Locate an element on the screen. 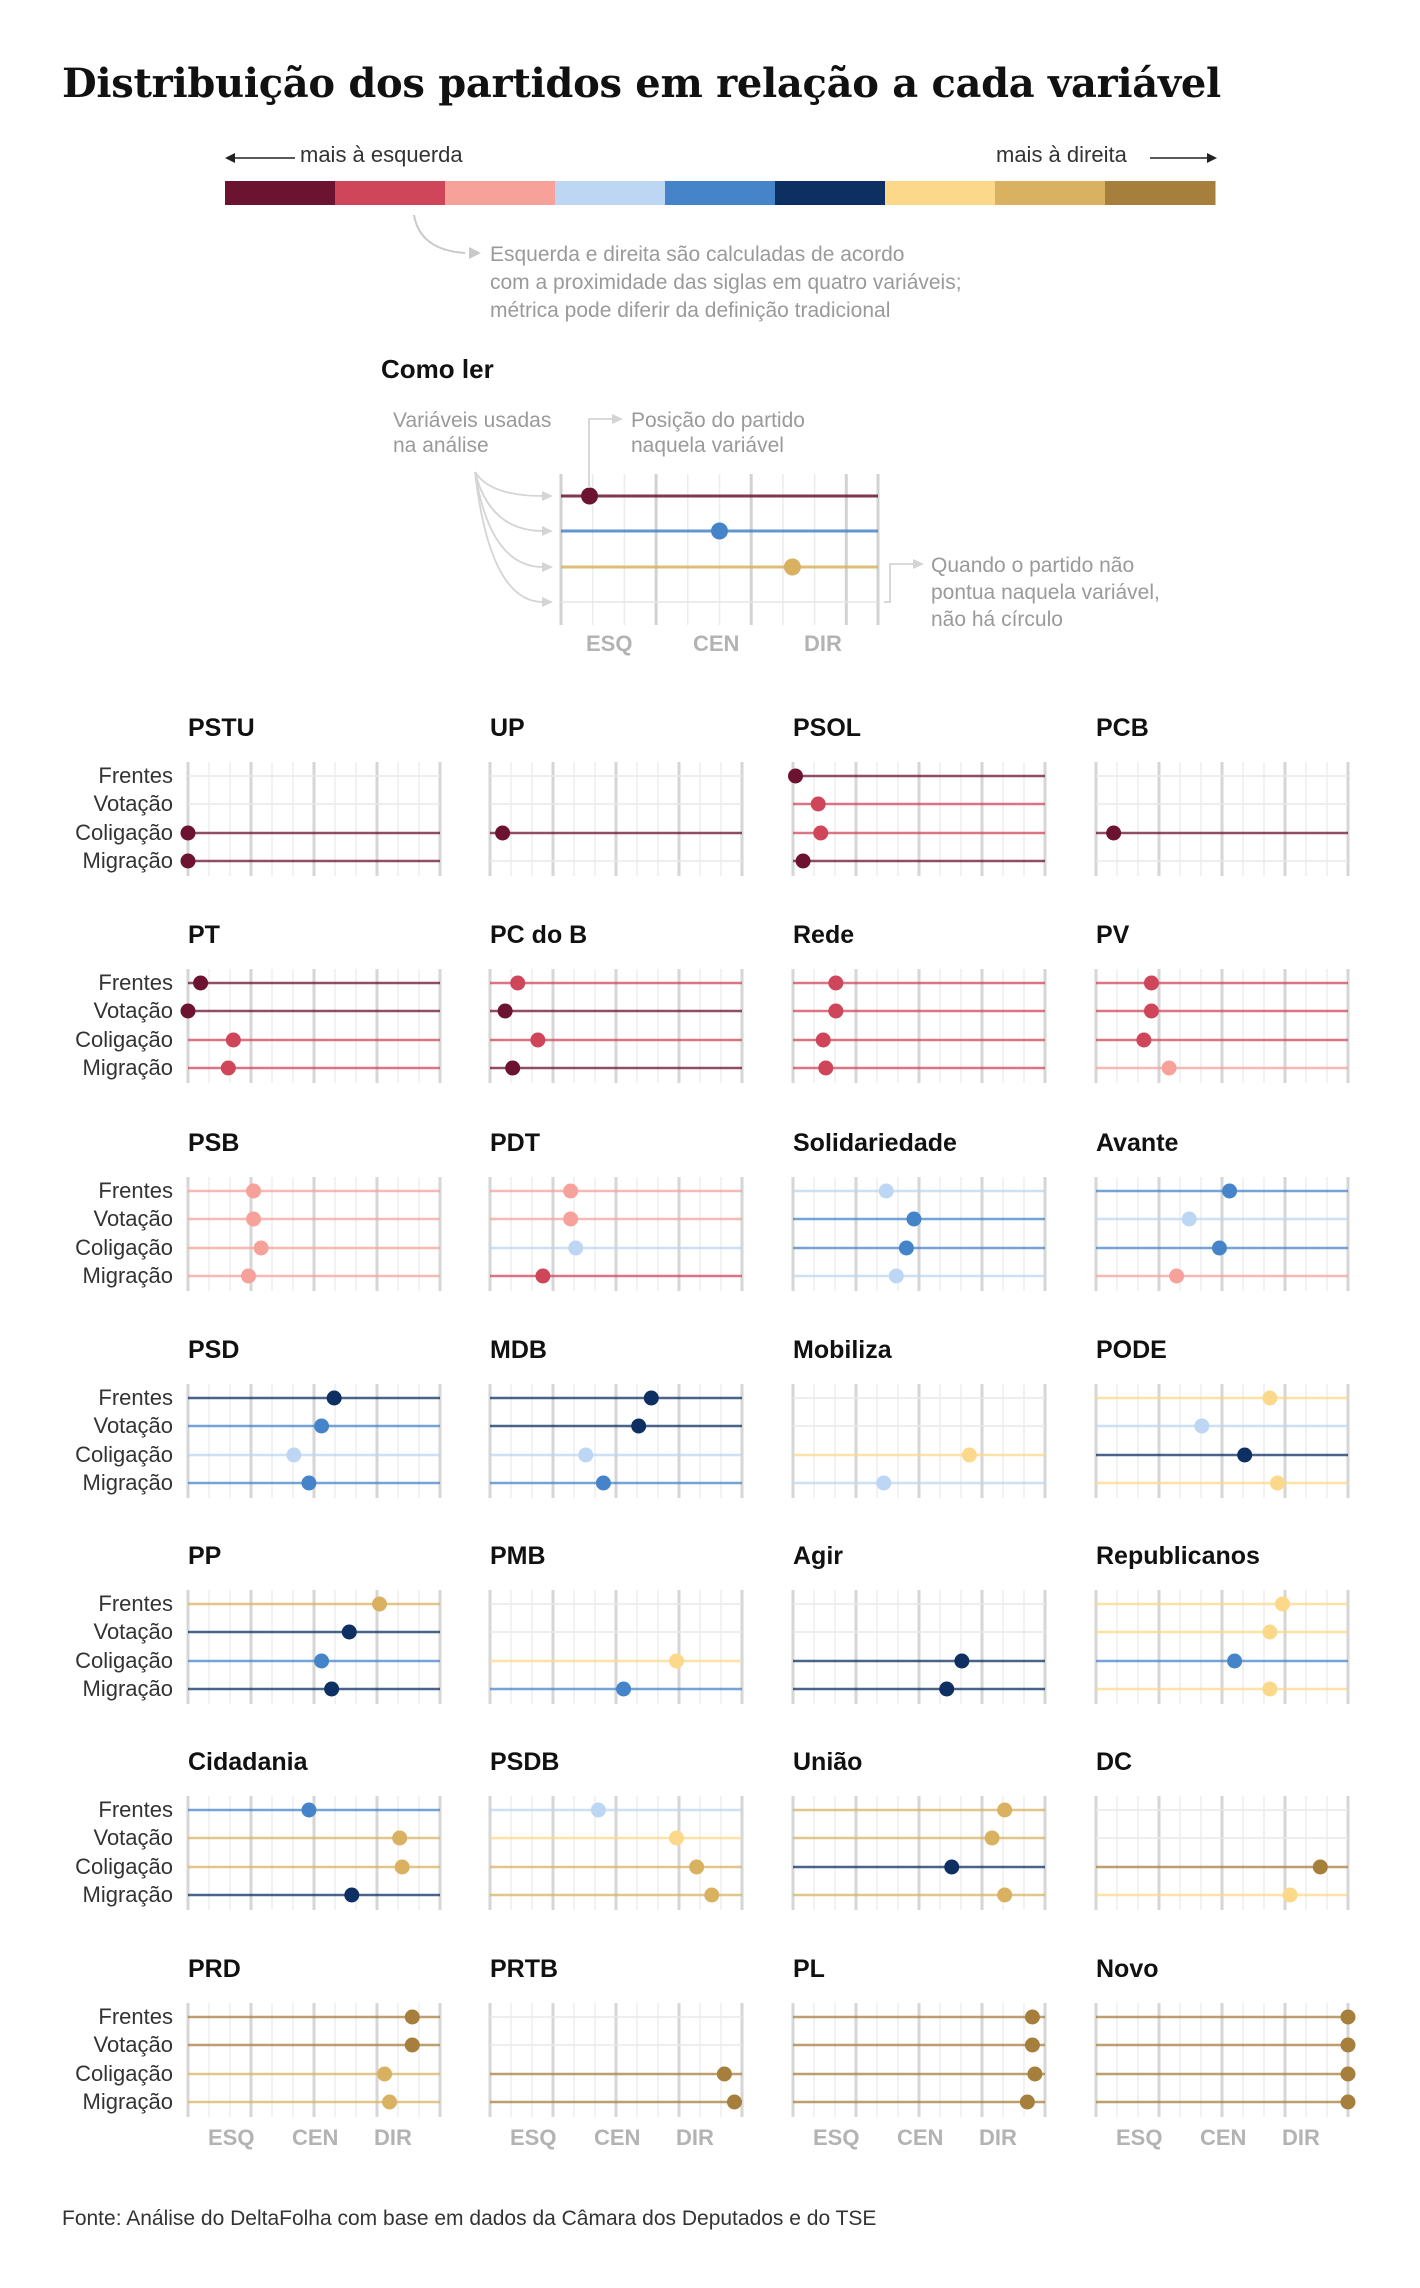 Image resolution: width=1420 pixels, height=2288 pixels. missing-connector-arrow-icon is located at coordinates (918, 564).